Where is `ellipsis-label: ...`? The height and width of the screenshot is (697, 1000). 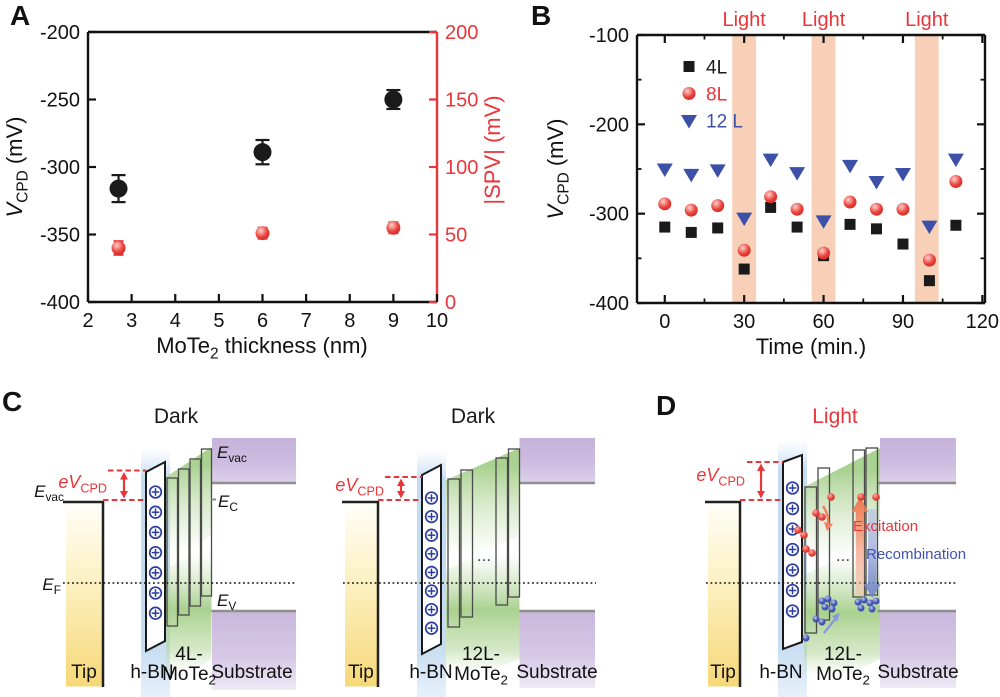
ellipsis-label: ... is located at coordinates (484, 555).